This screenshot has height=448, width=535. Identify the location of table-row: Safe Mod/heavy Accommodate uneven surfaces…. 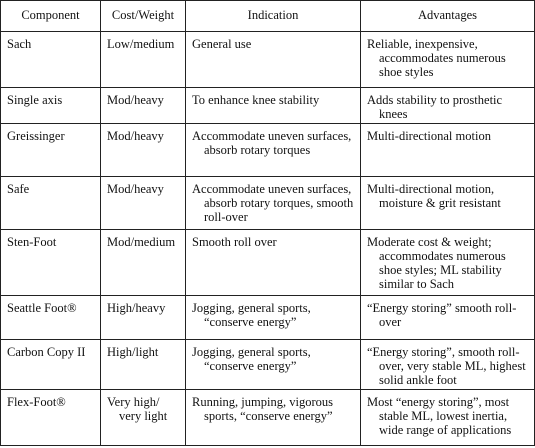
(267, 203).